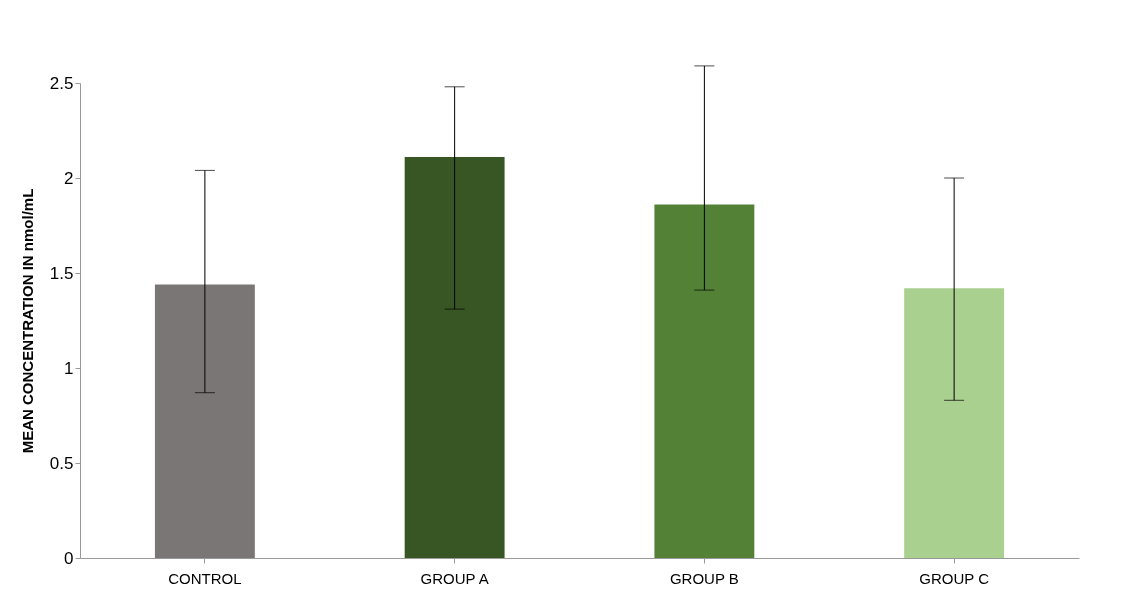 This screenshot has height=616, width=1139. Describe the element at coordinates (61, 273) in the screenshot. I see `y-tick-label: 1.5` at that location.